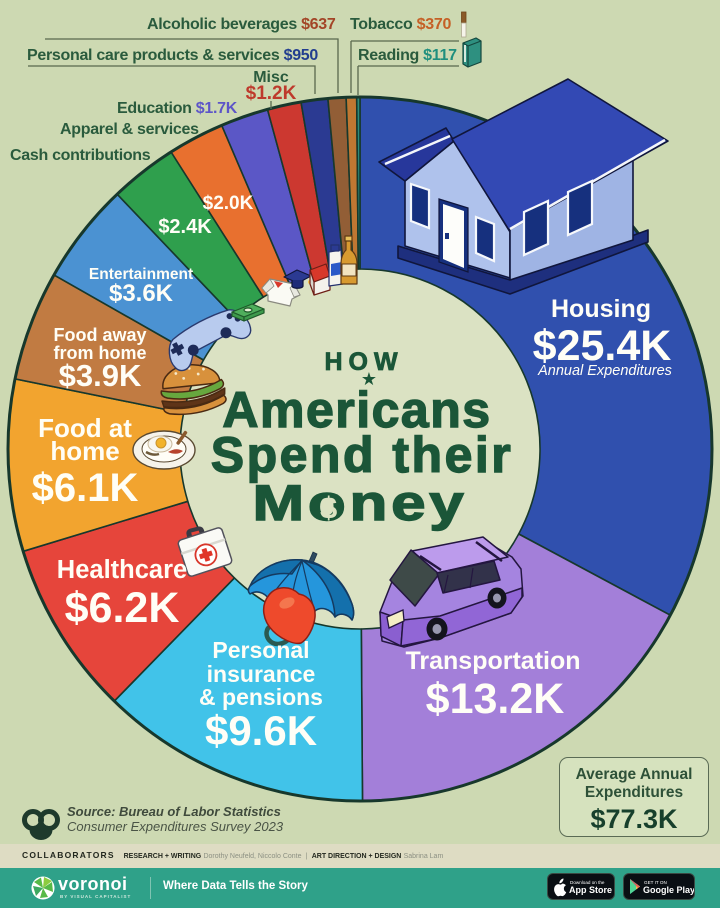  I want to click on svg-text: Download on the, so click(587, 882).